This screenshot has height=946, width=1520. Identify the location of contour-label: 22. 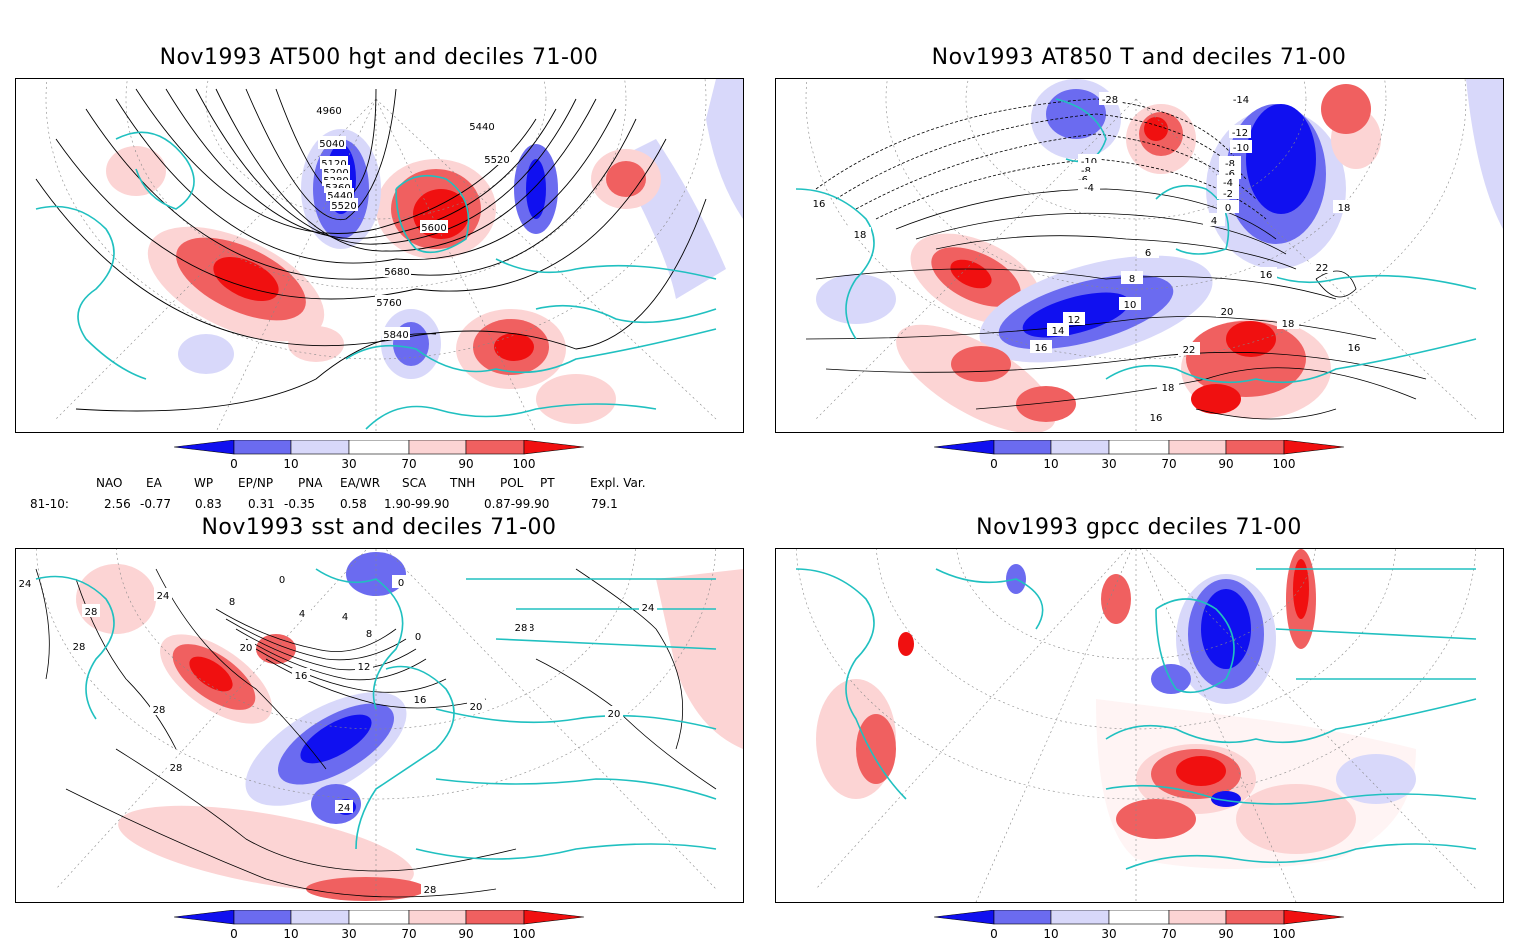
(1189, 350).